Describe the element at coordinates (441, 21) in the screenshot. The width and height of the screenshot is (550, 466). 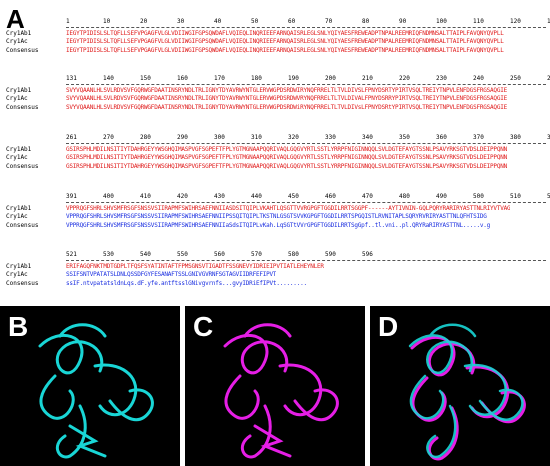
I see `ruler-tick-label: 100` at that location.